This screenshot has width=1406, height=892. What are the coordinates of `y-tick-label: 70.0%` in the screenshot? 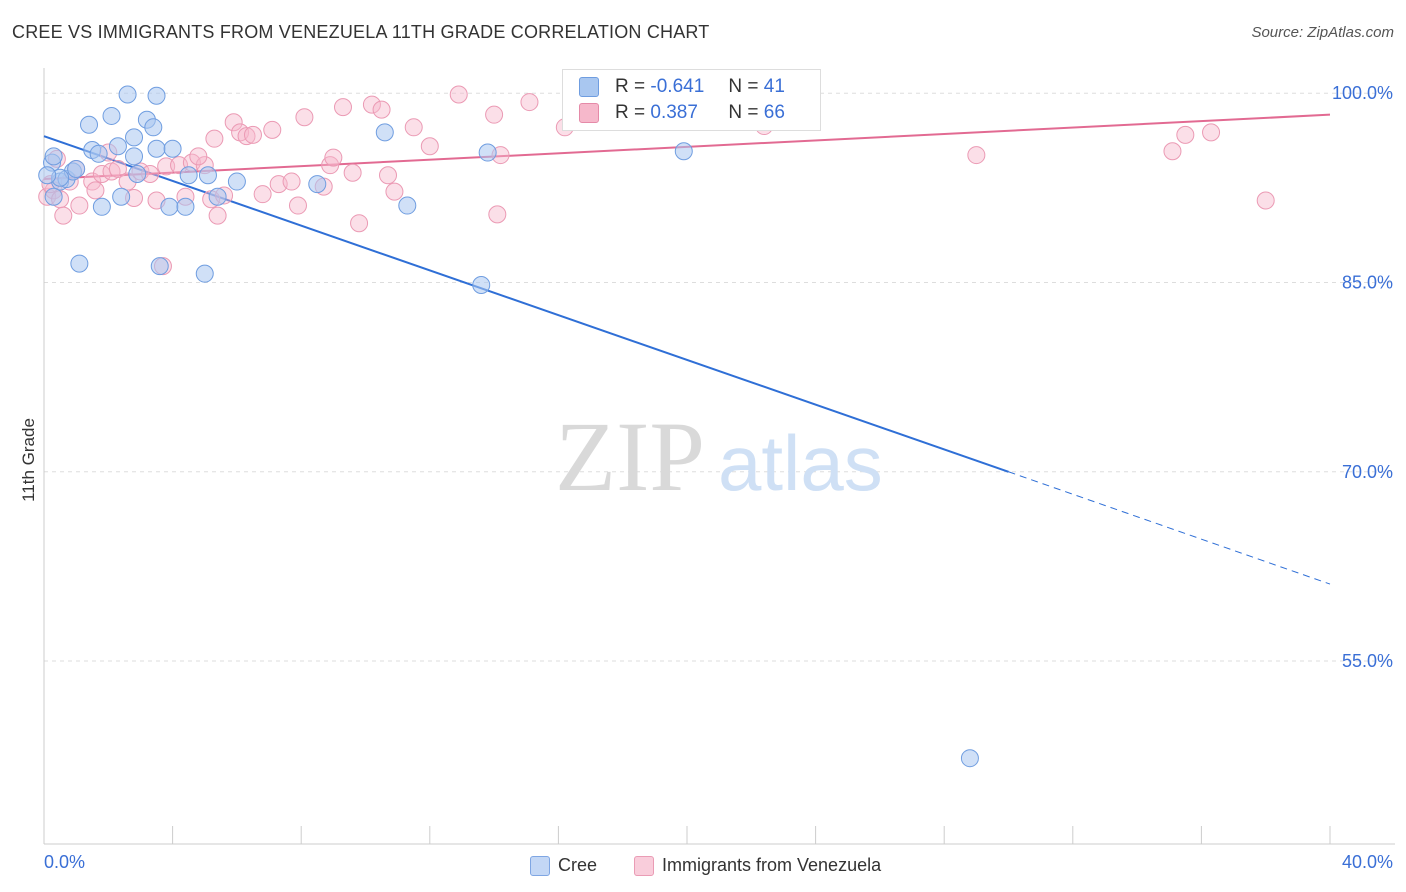 It's located at (1367, 472).